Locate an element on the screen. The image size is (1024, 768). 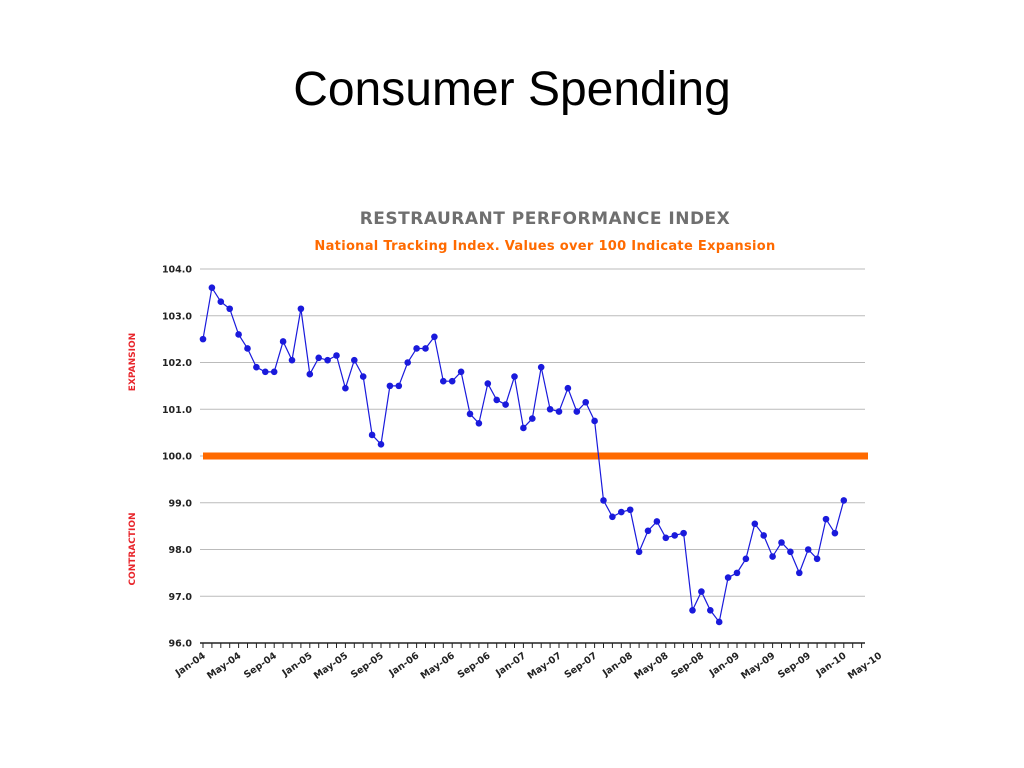
x-tick-label: May-08 is located at coordinates (651, 666).